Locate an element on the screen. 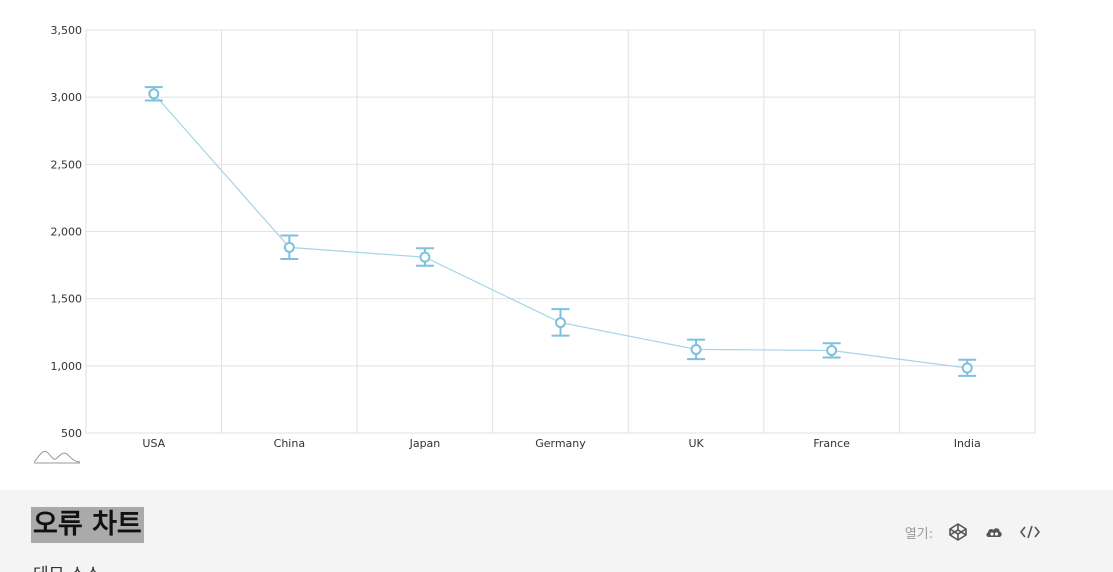 The width and height of the screenshot is (1113, 572). x-tick-label: China is located at coordinates (289, 443).